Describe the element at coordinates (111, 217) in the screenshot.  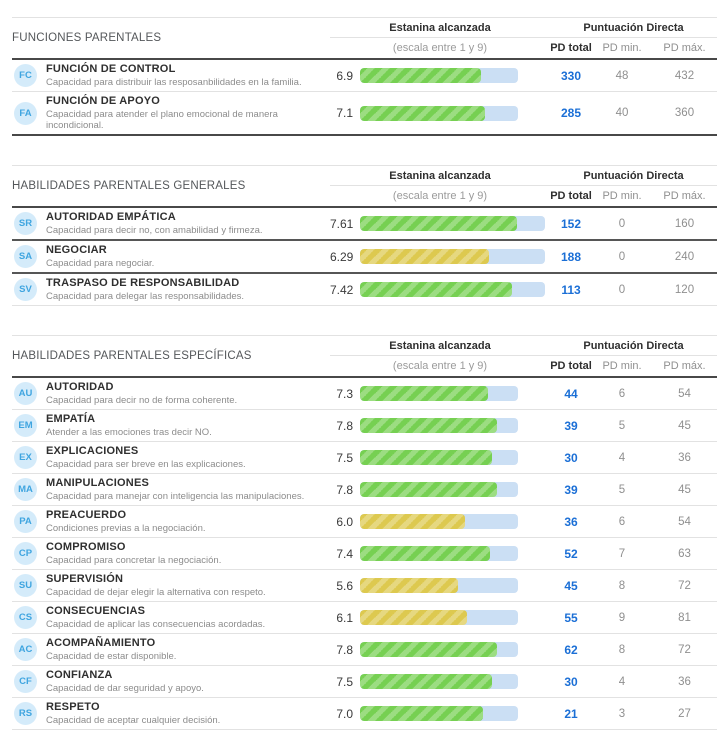
I see `row-title: AUTORIDAD EMPÁTICA` at that location.